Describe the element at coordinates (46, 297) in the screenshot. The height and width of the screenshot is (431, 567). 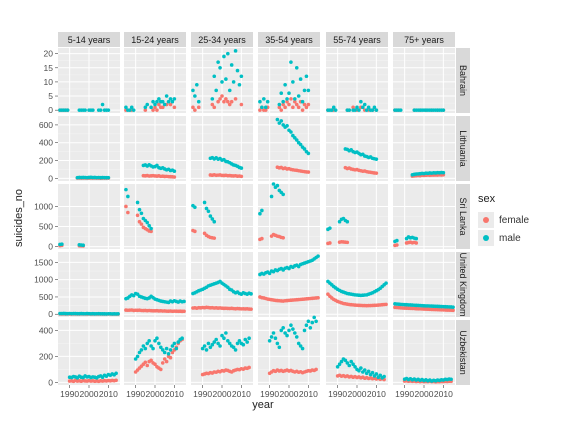
I see `y-tick-label: 500` at that location.